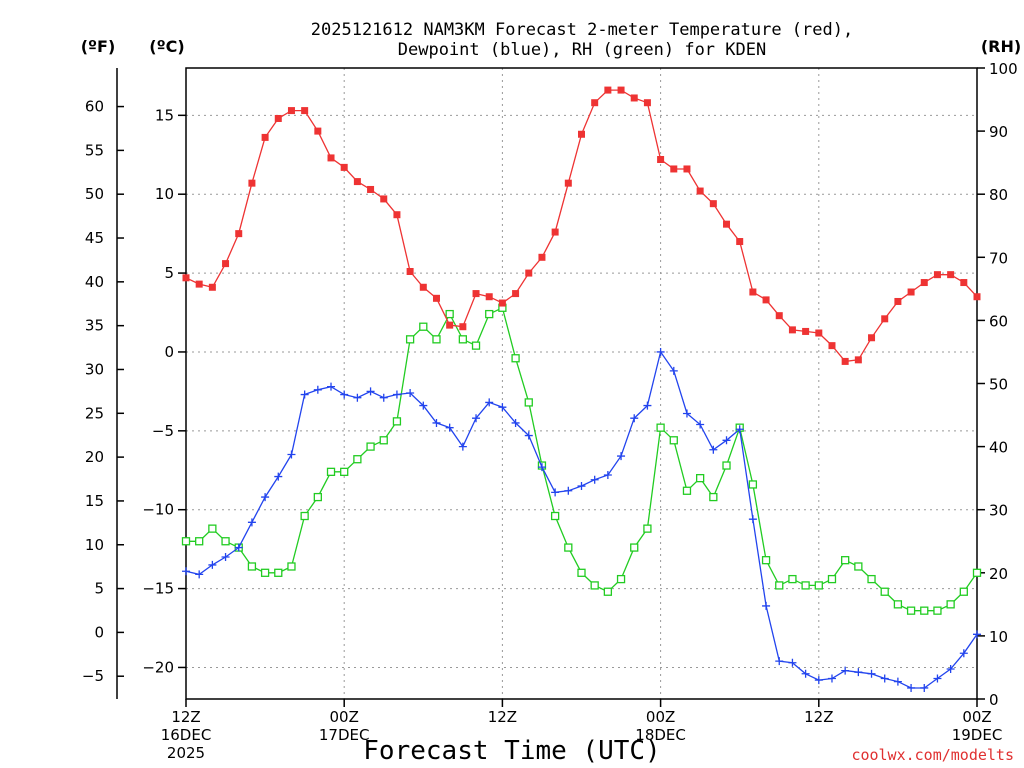 This screenshot has width=1024, height=768. Describe the element at coordinates (99, 632) in the screenshot. I see `fahrenheit-tick-label: 0` at that location.